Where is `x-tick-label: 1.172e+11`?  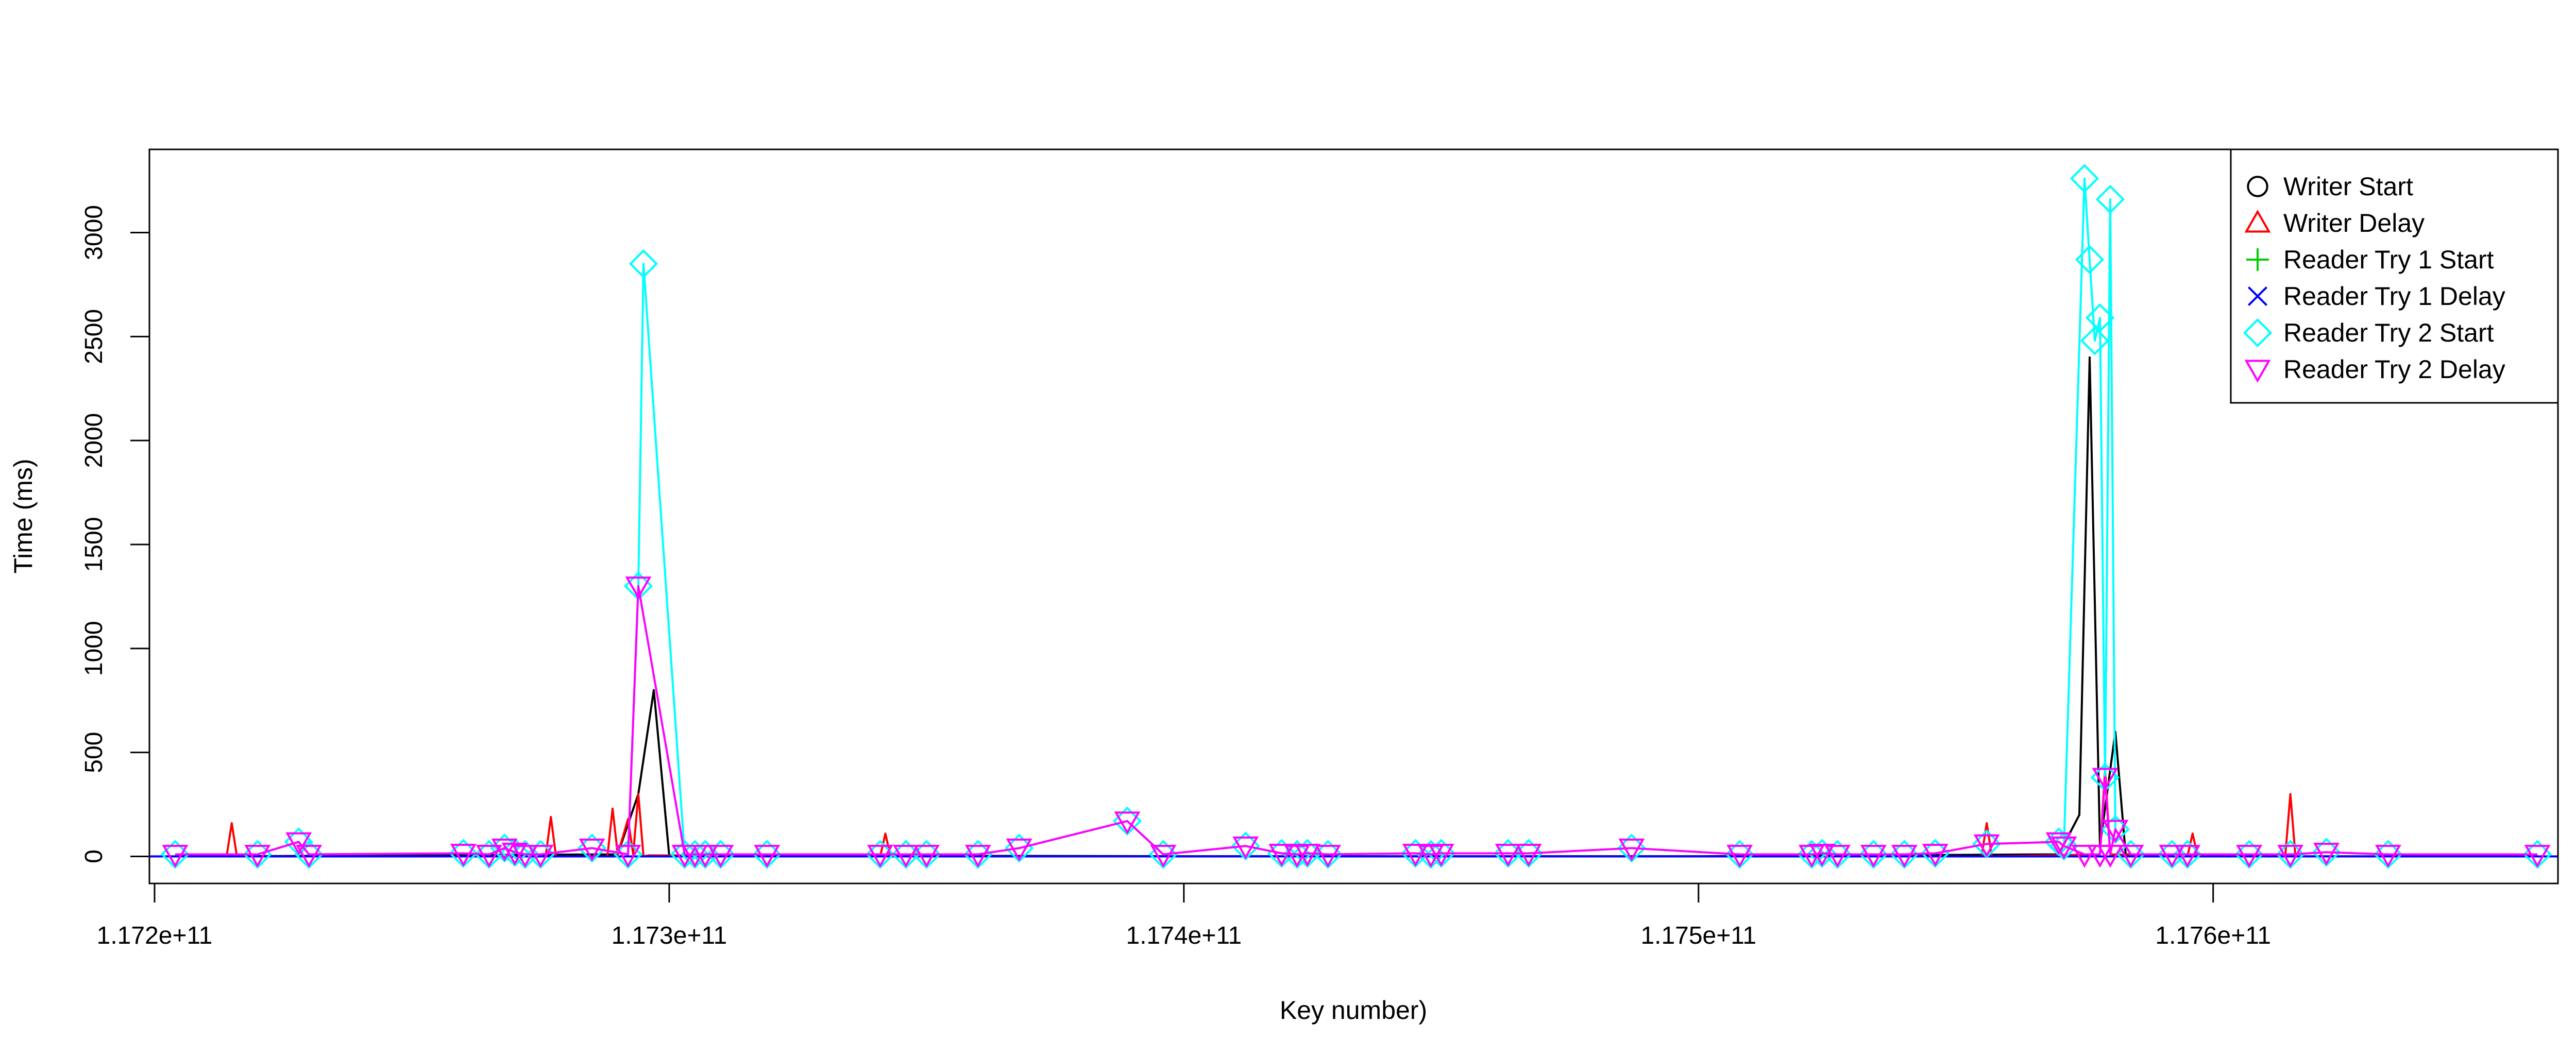
x-tick-label: 1.172e+11 is located at coordinates (155, 935).